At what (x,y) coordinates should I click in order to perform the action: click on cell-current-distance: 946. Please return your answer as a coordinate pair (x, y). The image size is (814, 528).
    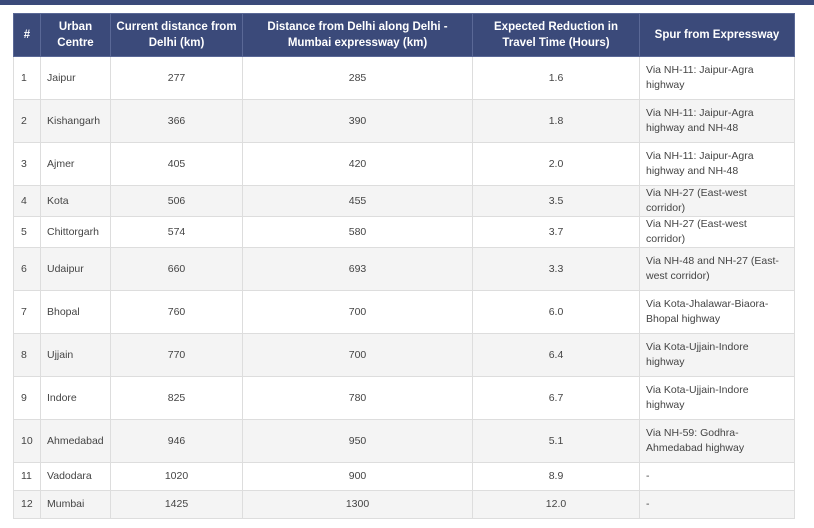
    Looking at the image, I should click on (176, 441).